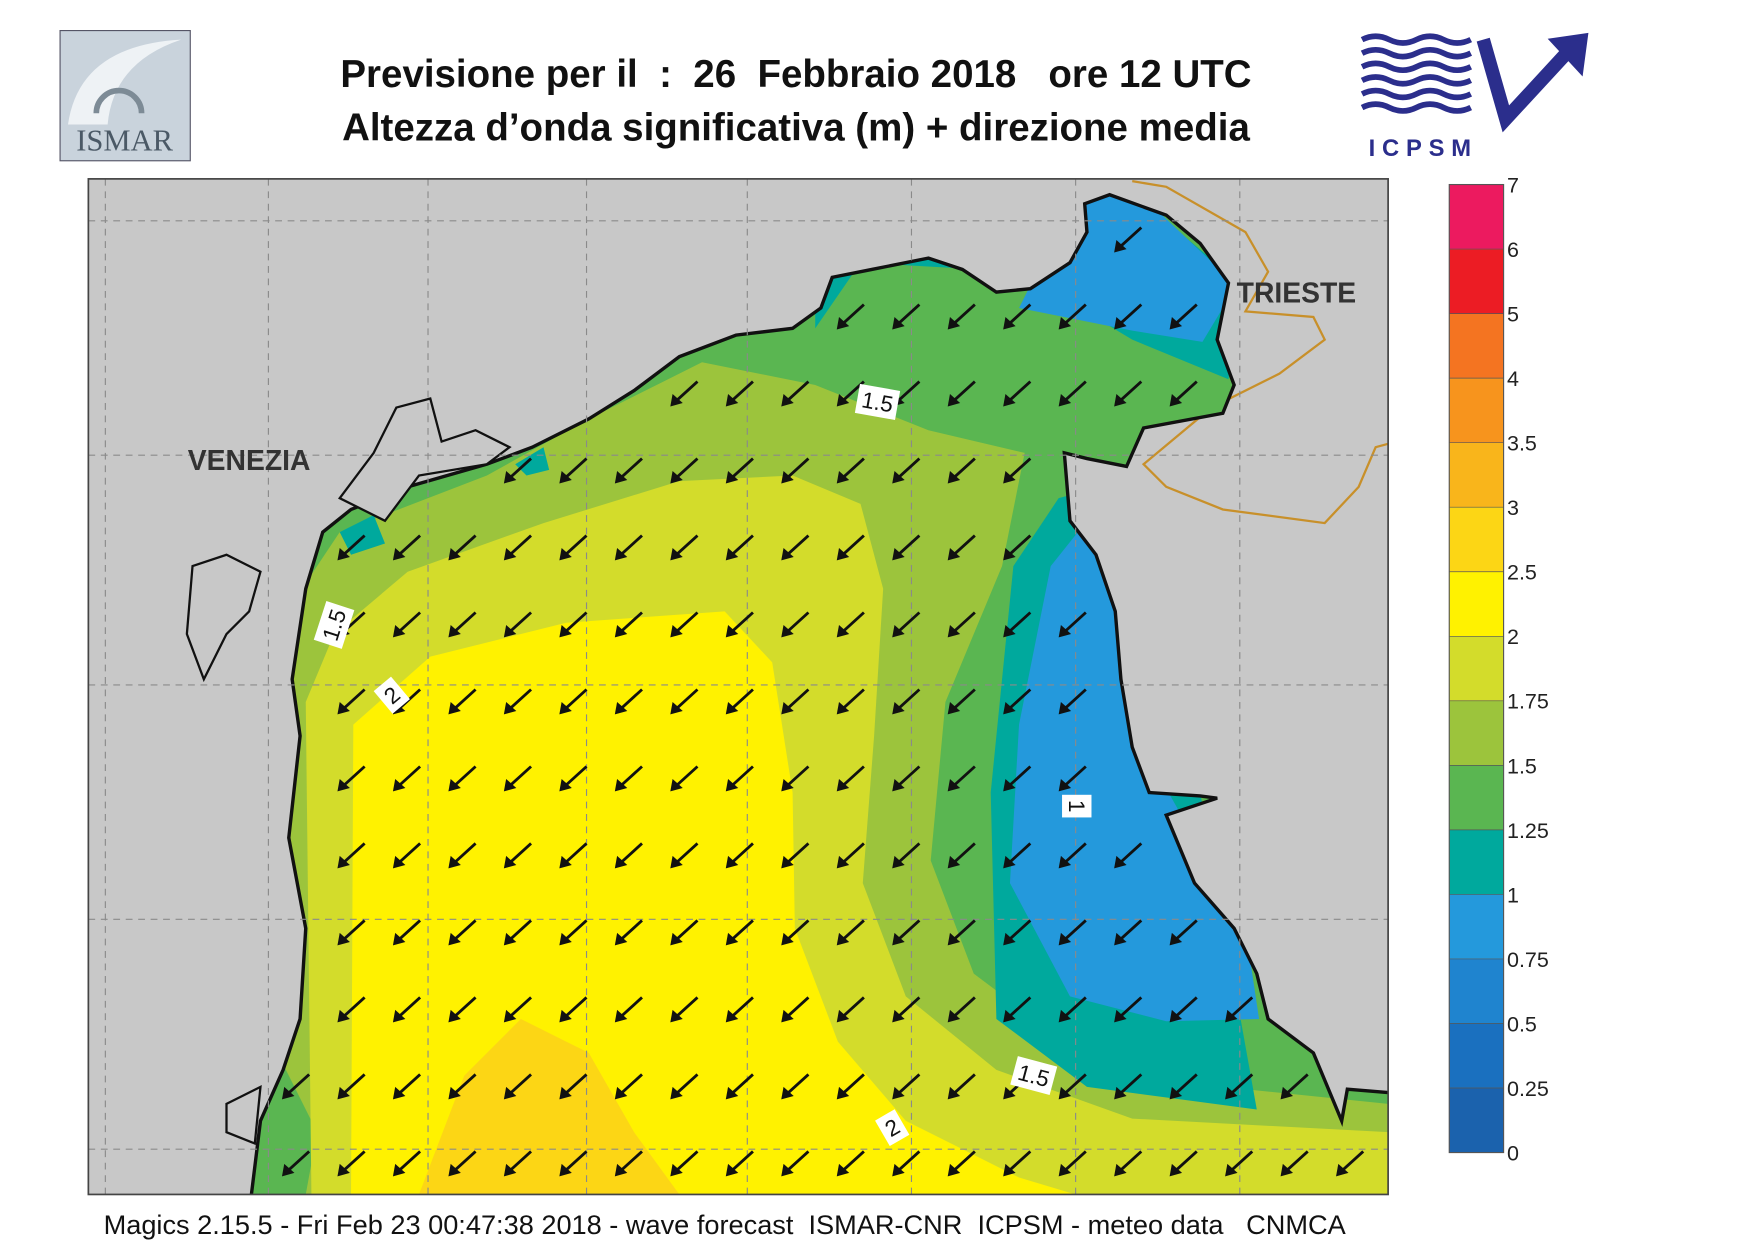  Describe the element at coordinates (1513, 1153) in the screenshot. I see `colorbar-label: 0` at that location.